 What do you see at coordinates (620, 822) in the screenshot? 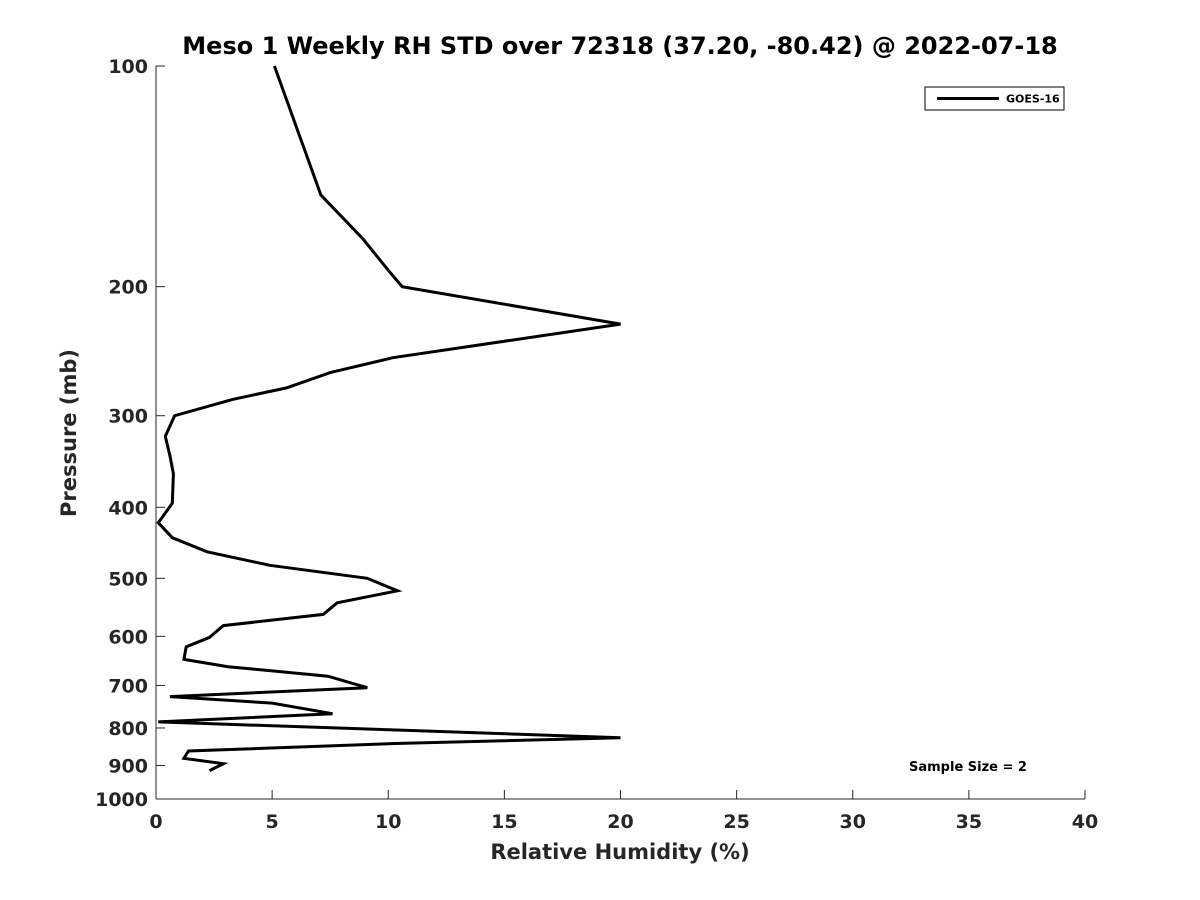
I see `x-tick-label: 20` at bounding box center [620, 822].